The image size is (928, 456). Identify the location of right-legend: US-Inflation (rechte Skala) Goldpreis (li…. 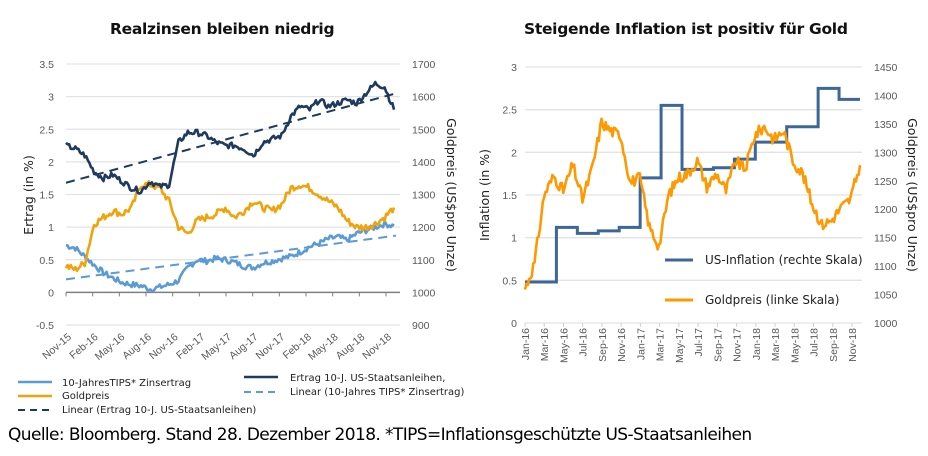
(761, 279).